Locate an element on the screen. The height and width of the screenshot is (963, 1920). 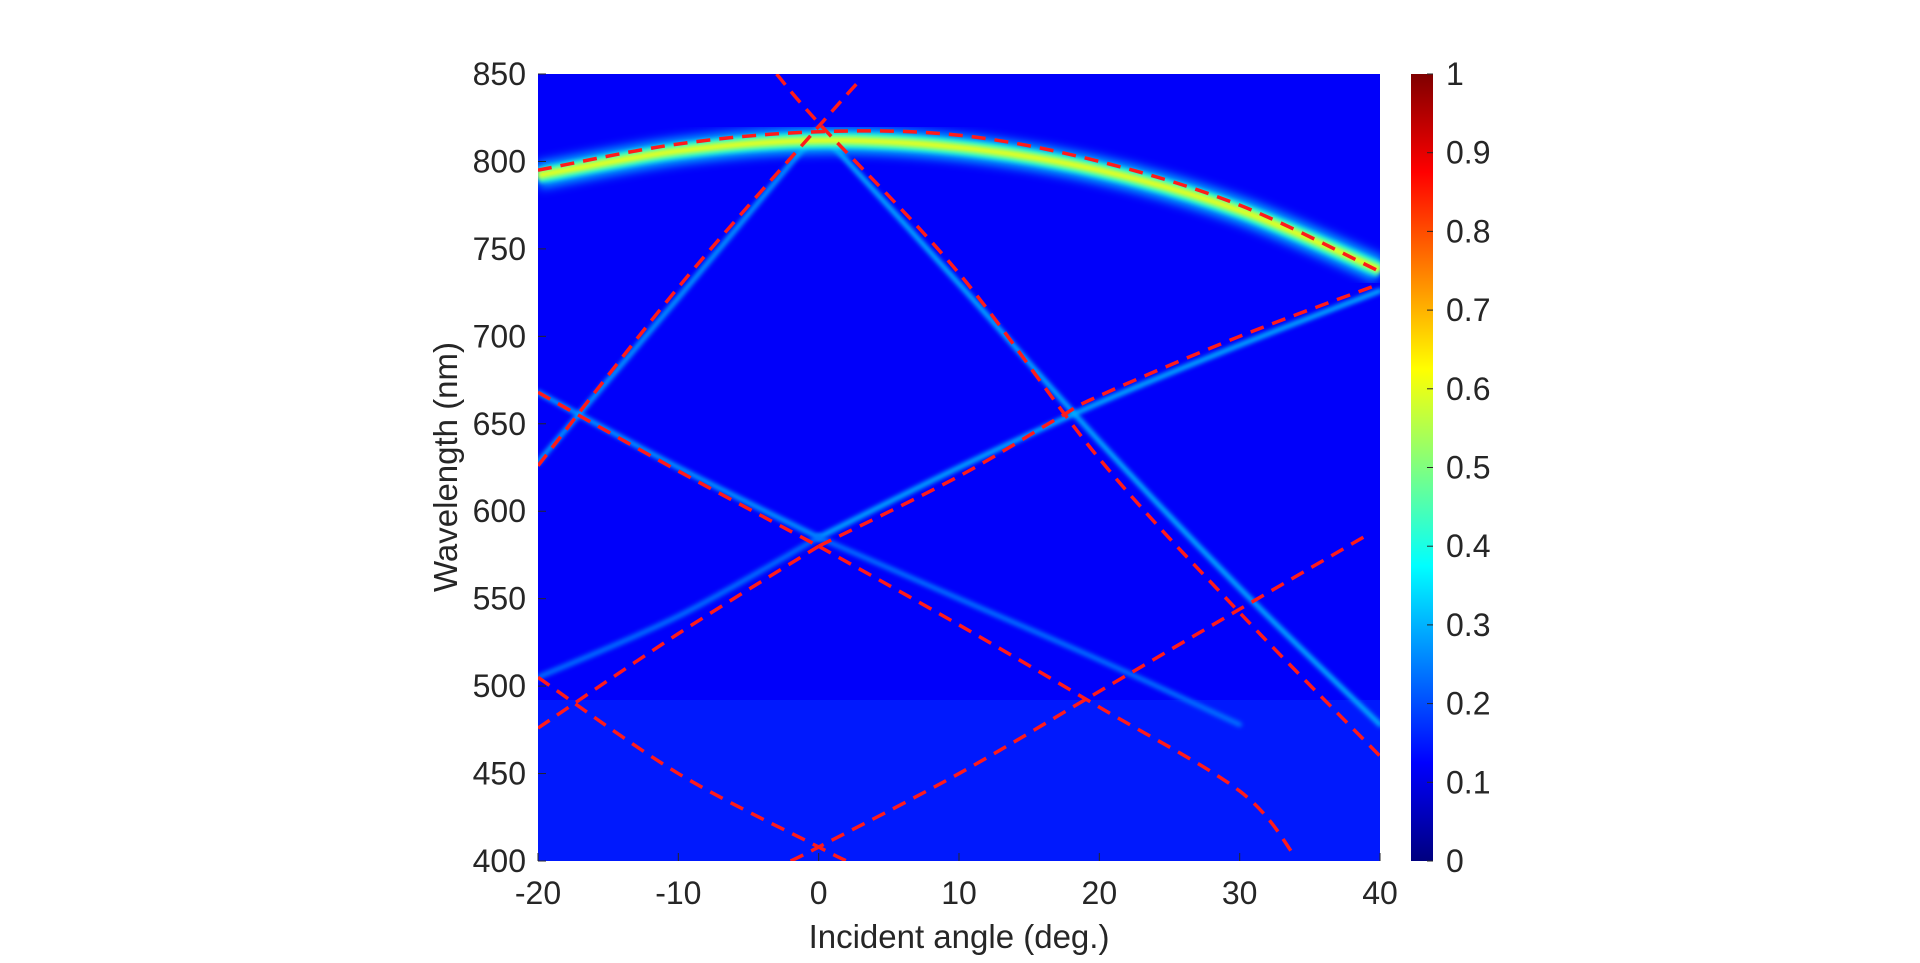
y-tick-label: 700 is located at coordinates (499, 336).